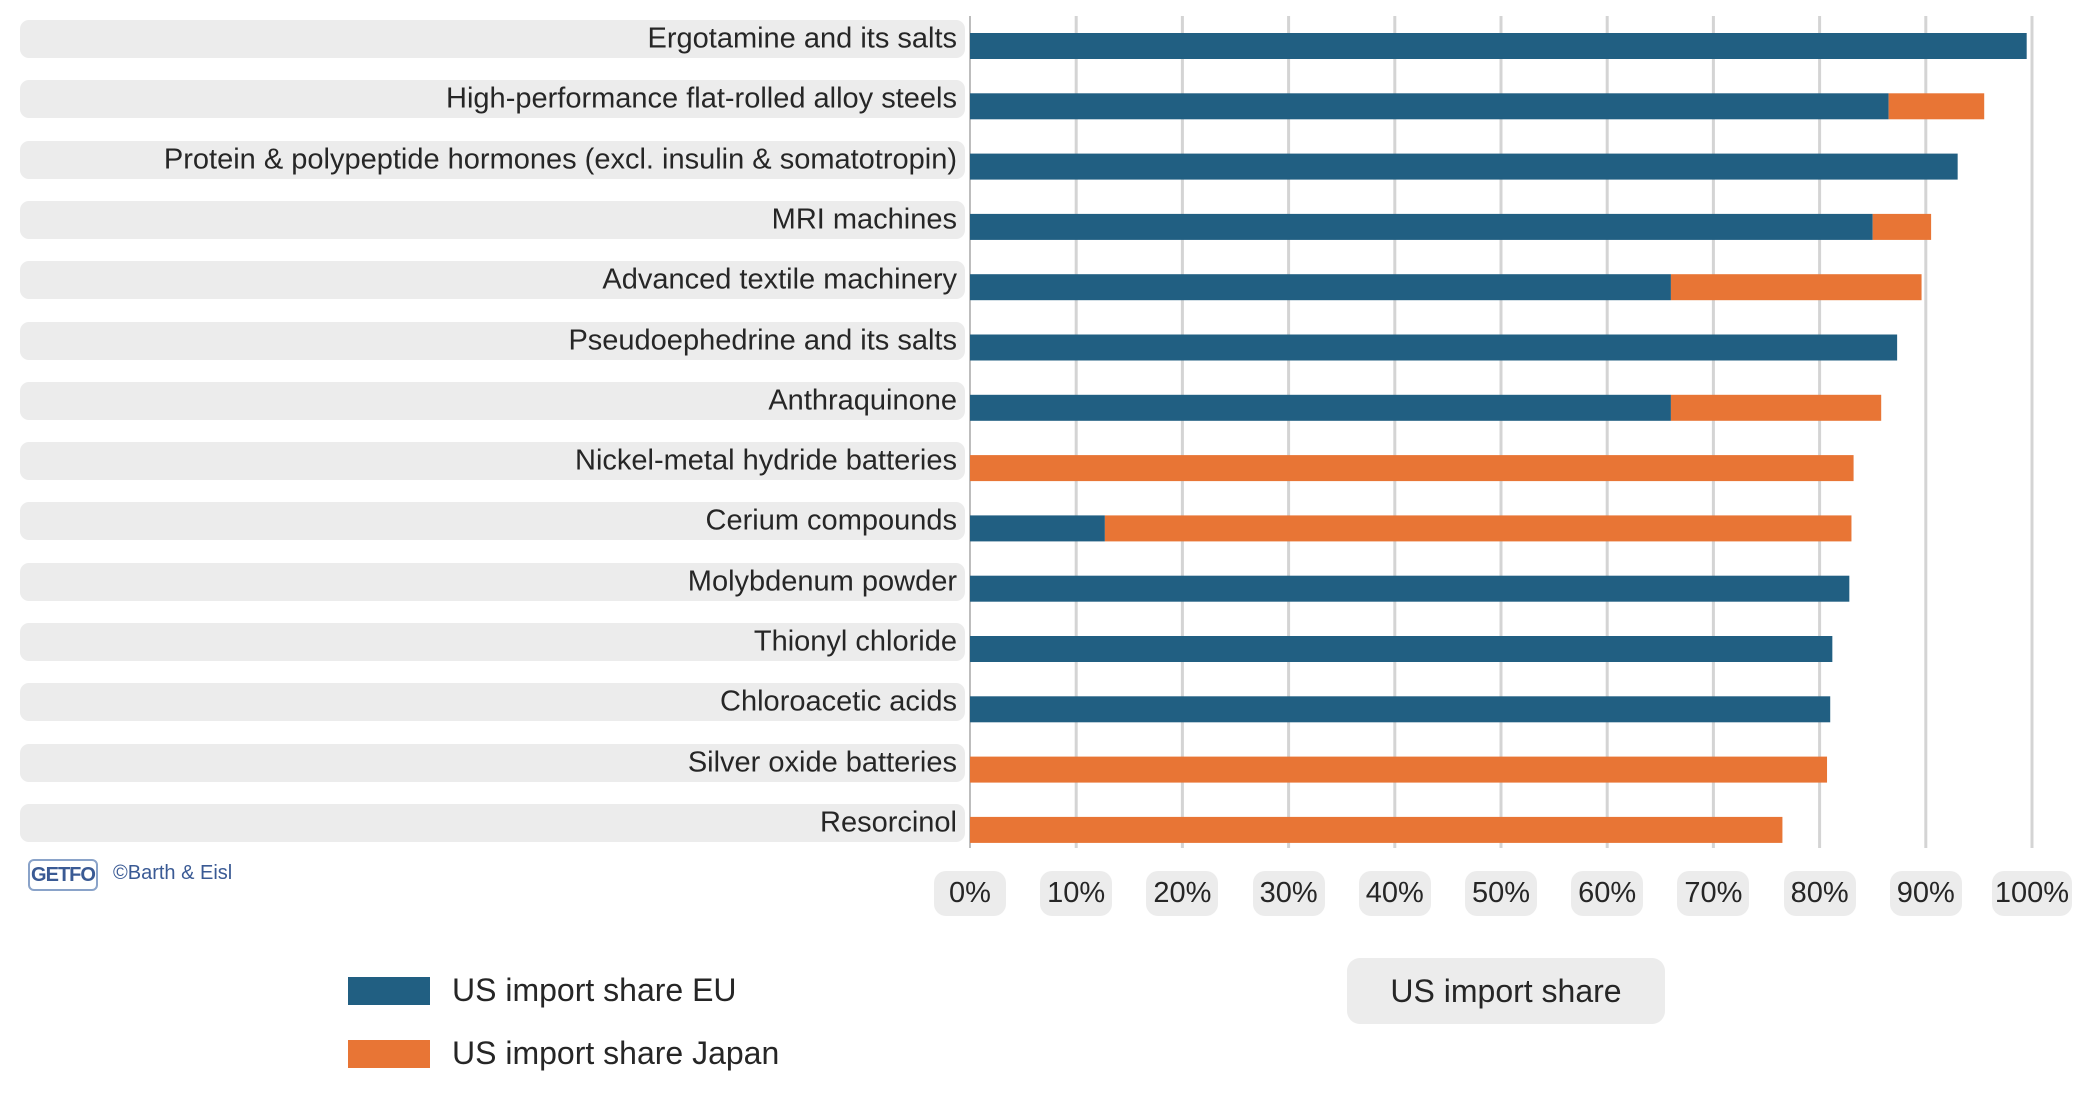  I want to click on category-label-text: MRI machines, so click(864, 219).